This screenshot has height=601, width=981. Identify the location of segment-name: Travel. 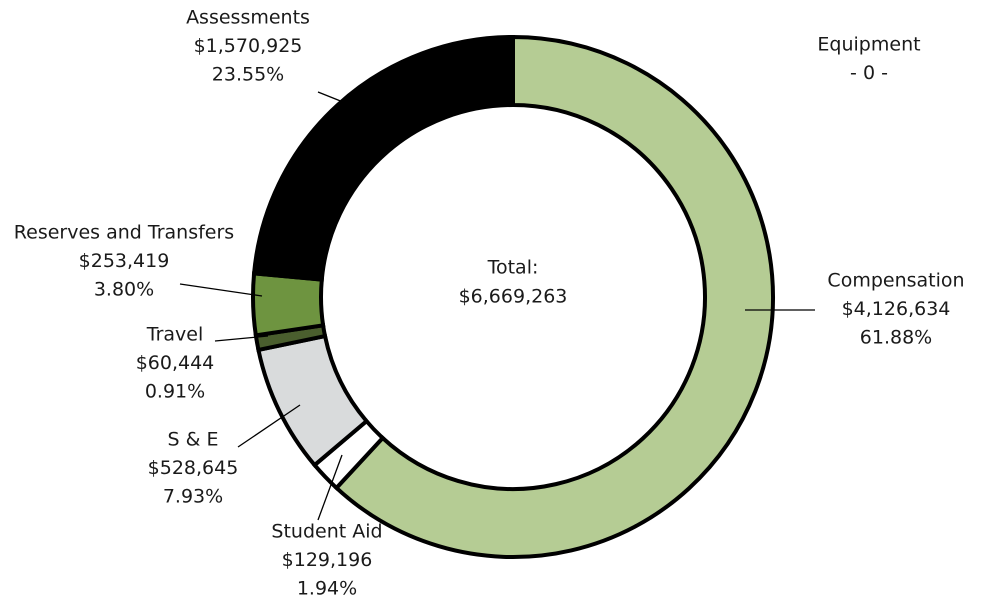
(174, 335).